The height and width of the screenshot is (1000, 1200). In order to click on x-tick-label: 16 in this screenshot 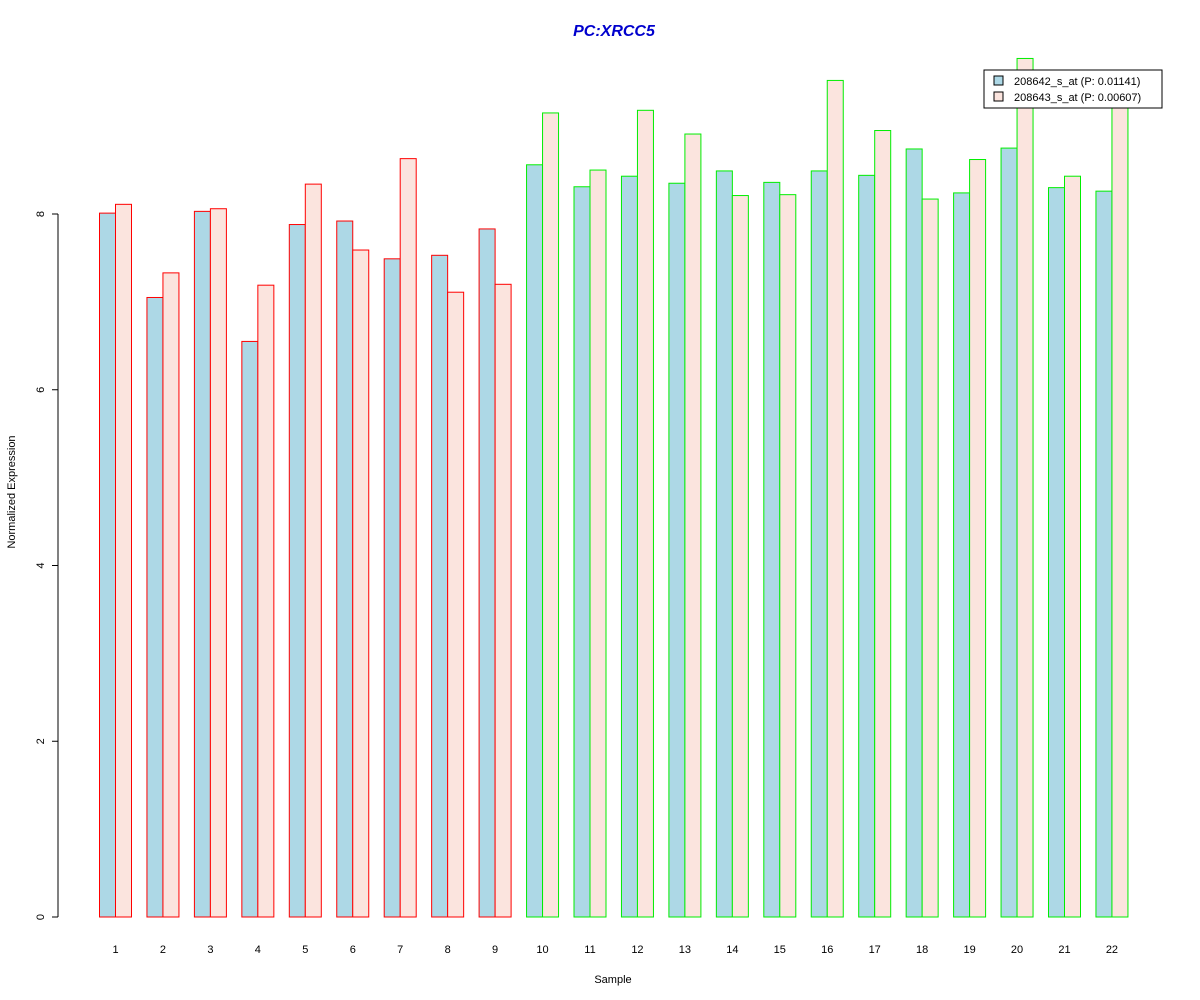, I will do `click(827, 950)`.